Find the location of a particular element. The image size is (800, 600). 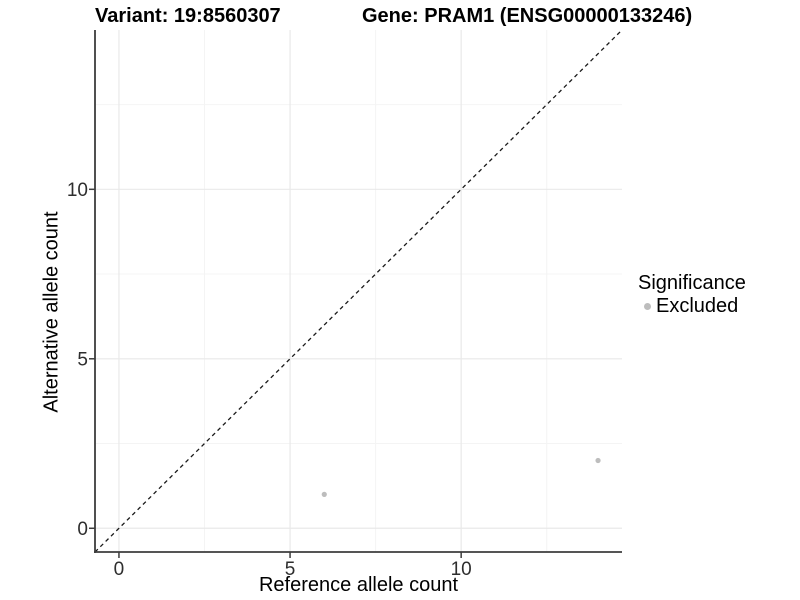

data-points is located at coordinates (461, 477).